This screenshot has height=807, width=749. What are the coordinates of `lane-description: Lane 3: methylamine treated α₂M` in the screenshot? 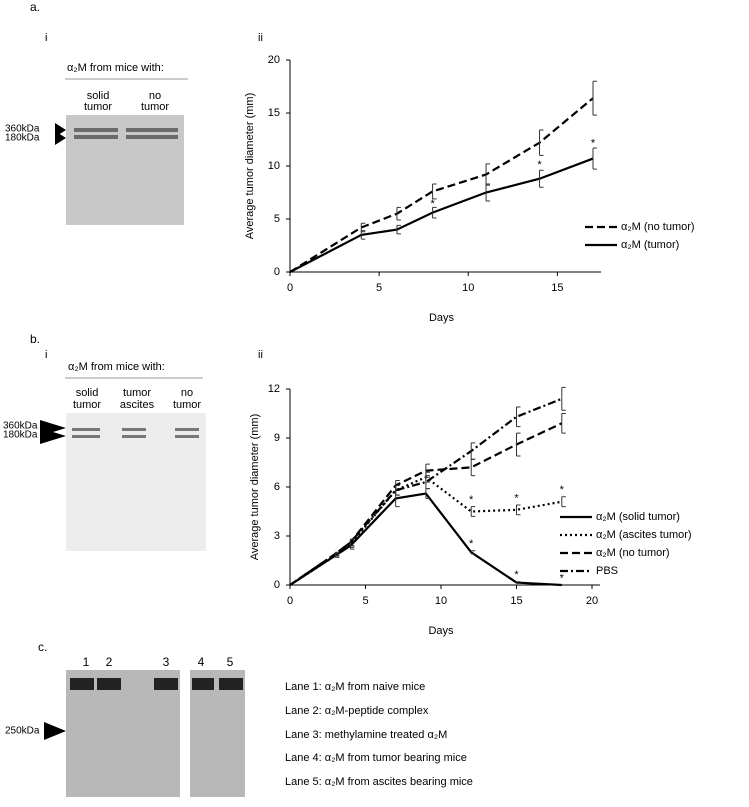 It's located at (366, 735).